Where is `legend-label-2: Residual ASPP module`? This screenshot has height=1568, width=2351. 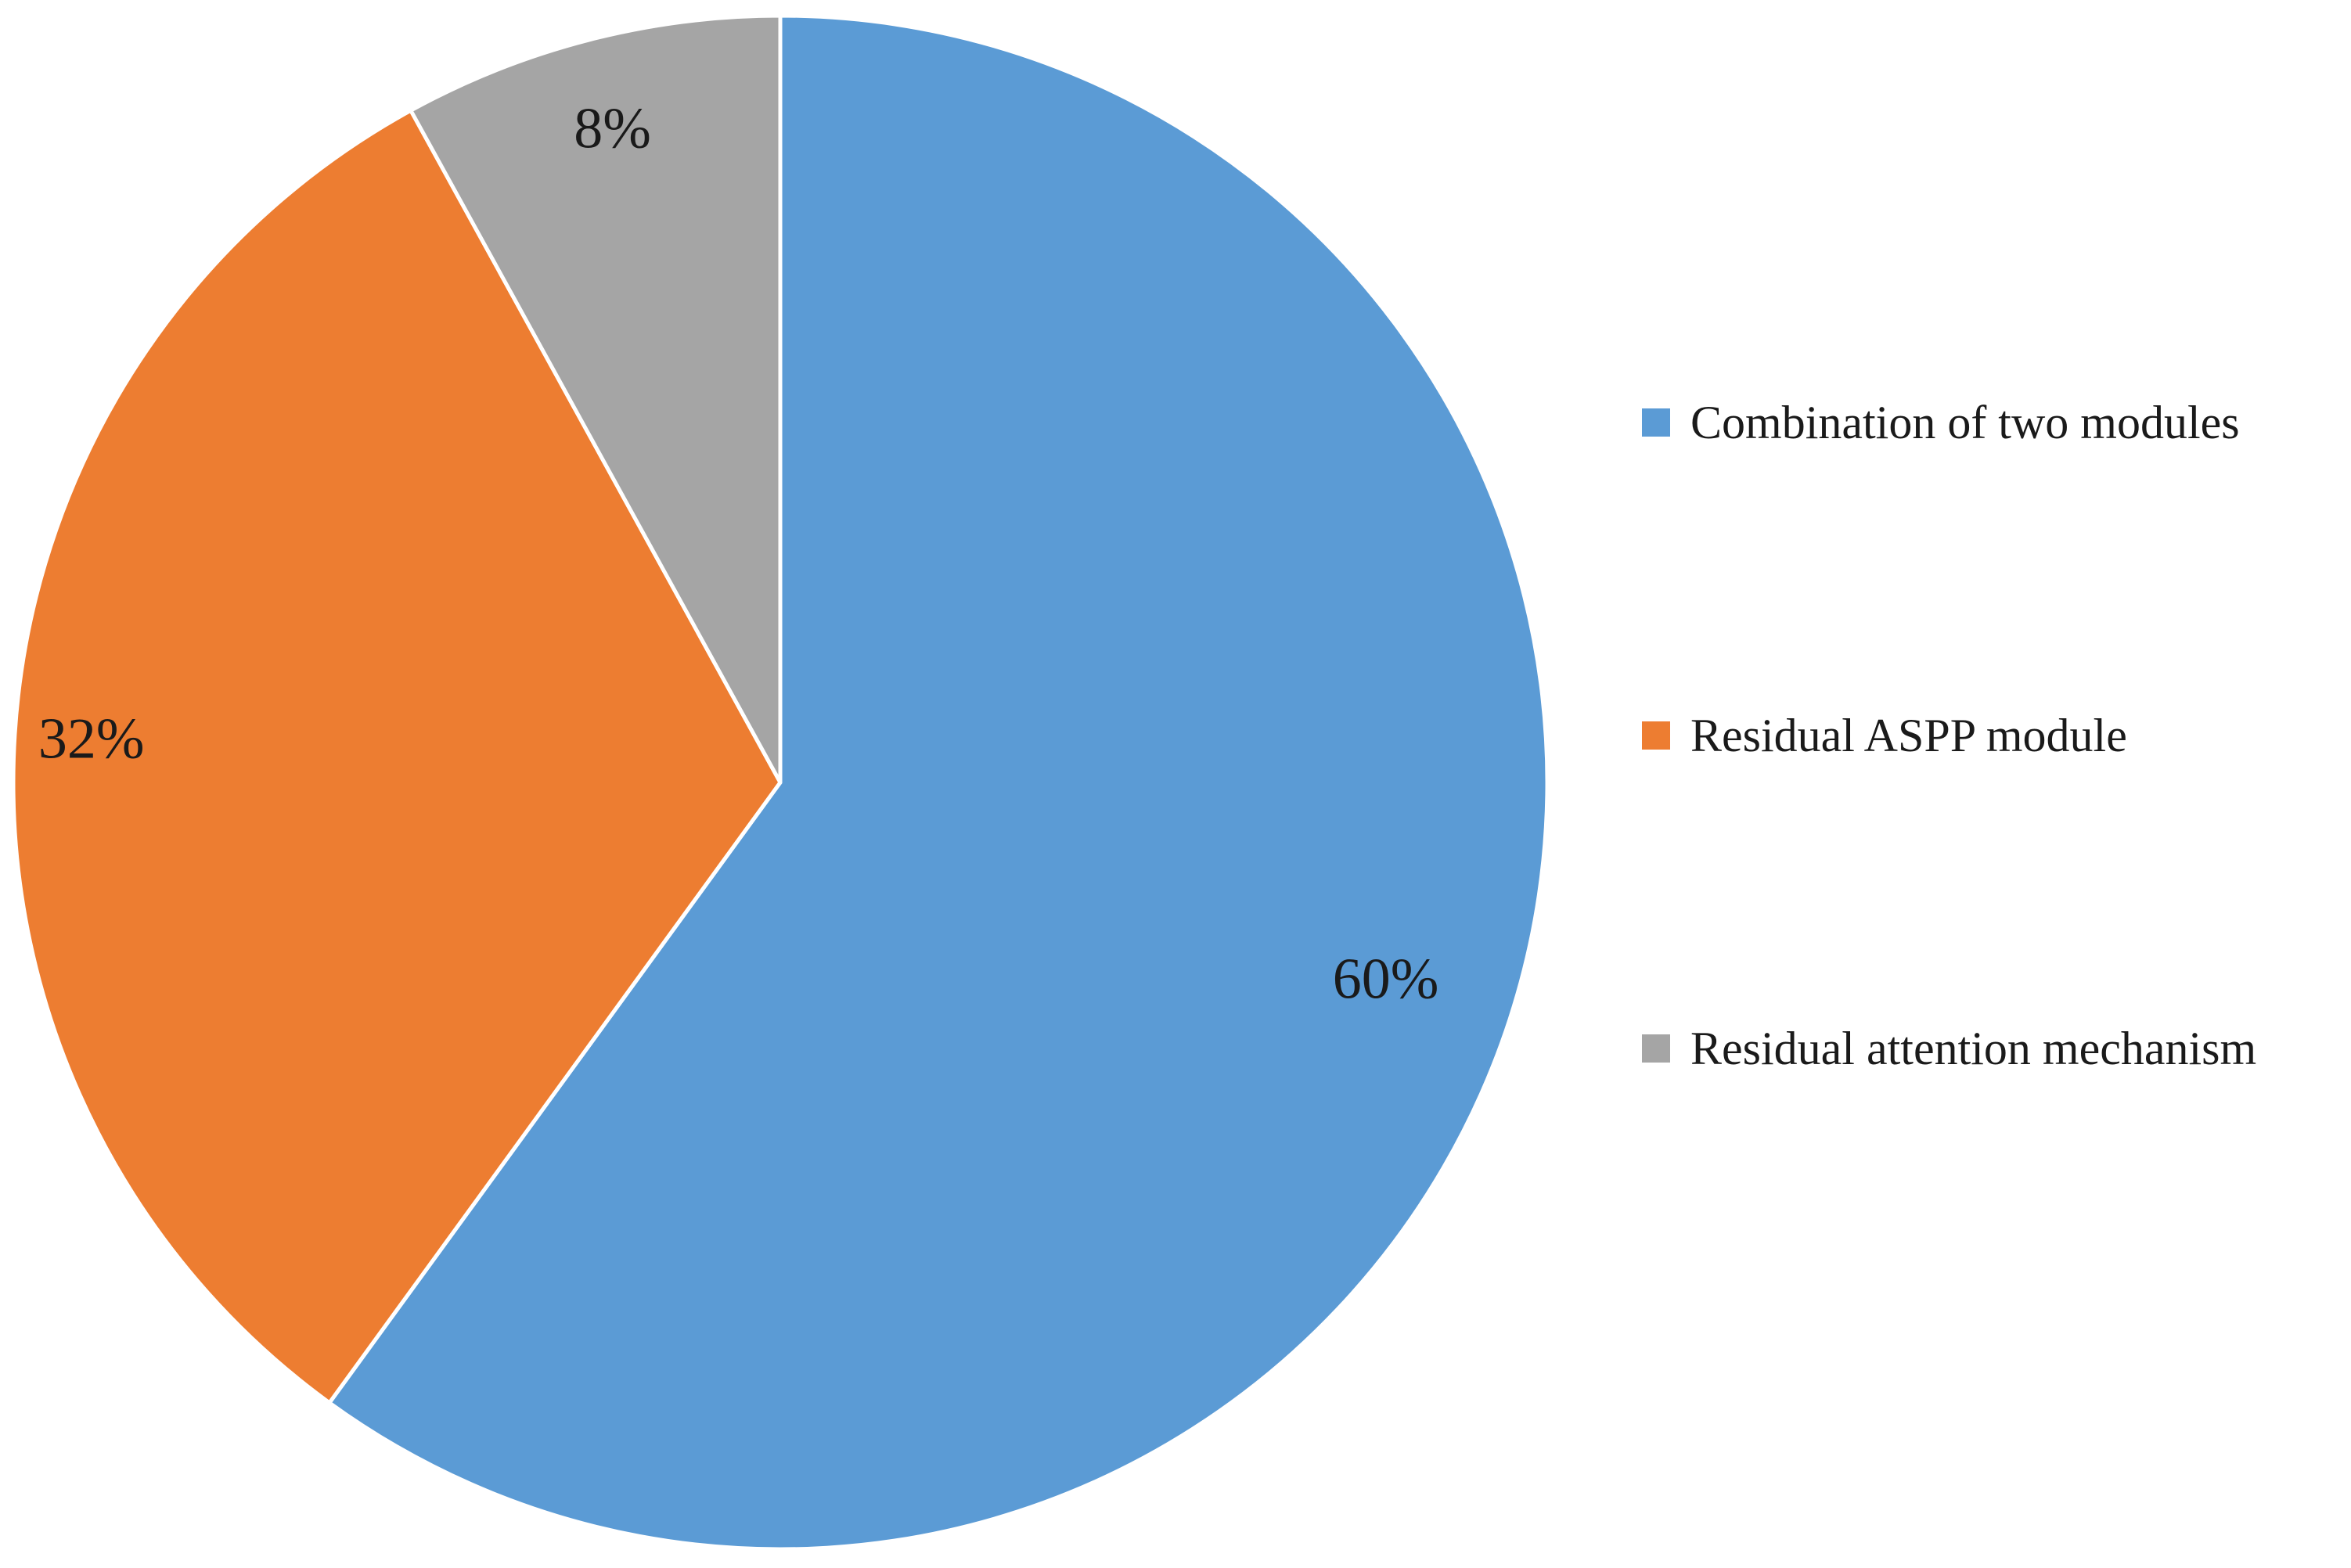
legend-label-2: Residual ASPP module is located at coordinates (1909, 735).